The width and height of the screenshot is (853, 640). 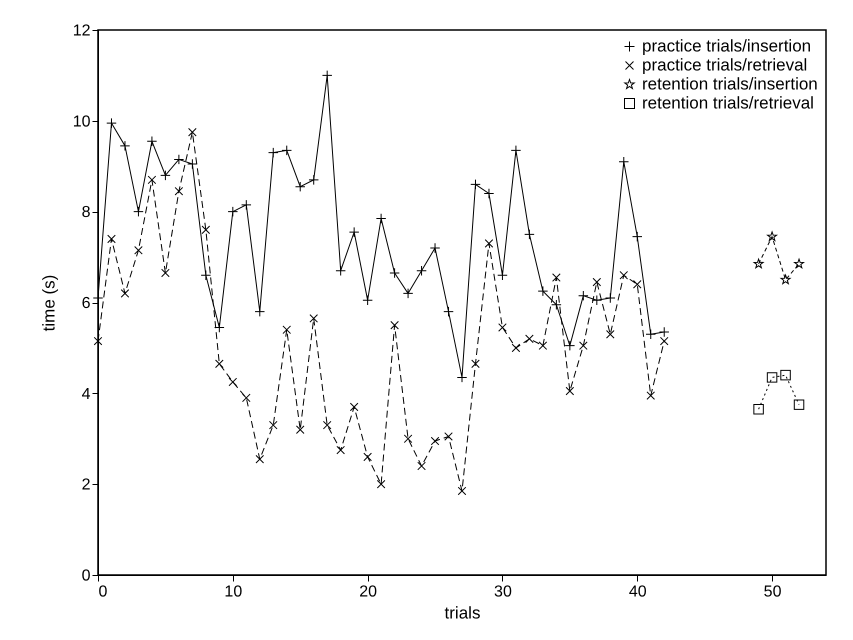 I want to click on x-axis-title: trials, so click(x=462, y=613).